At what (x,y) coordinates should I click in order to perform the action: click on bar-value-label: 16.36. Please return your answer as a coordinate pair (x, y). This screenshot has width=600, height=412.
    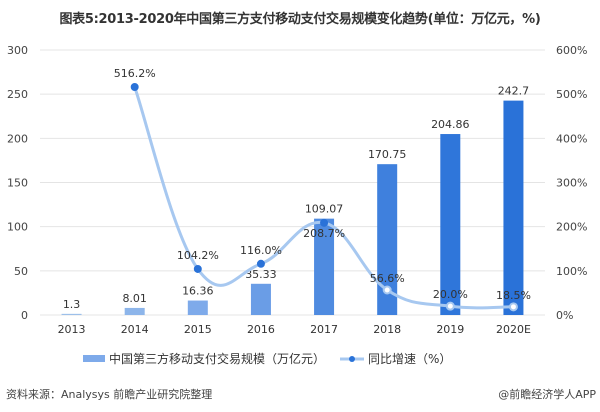
    Looking at the image, I should click on (198, 291).